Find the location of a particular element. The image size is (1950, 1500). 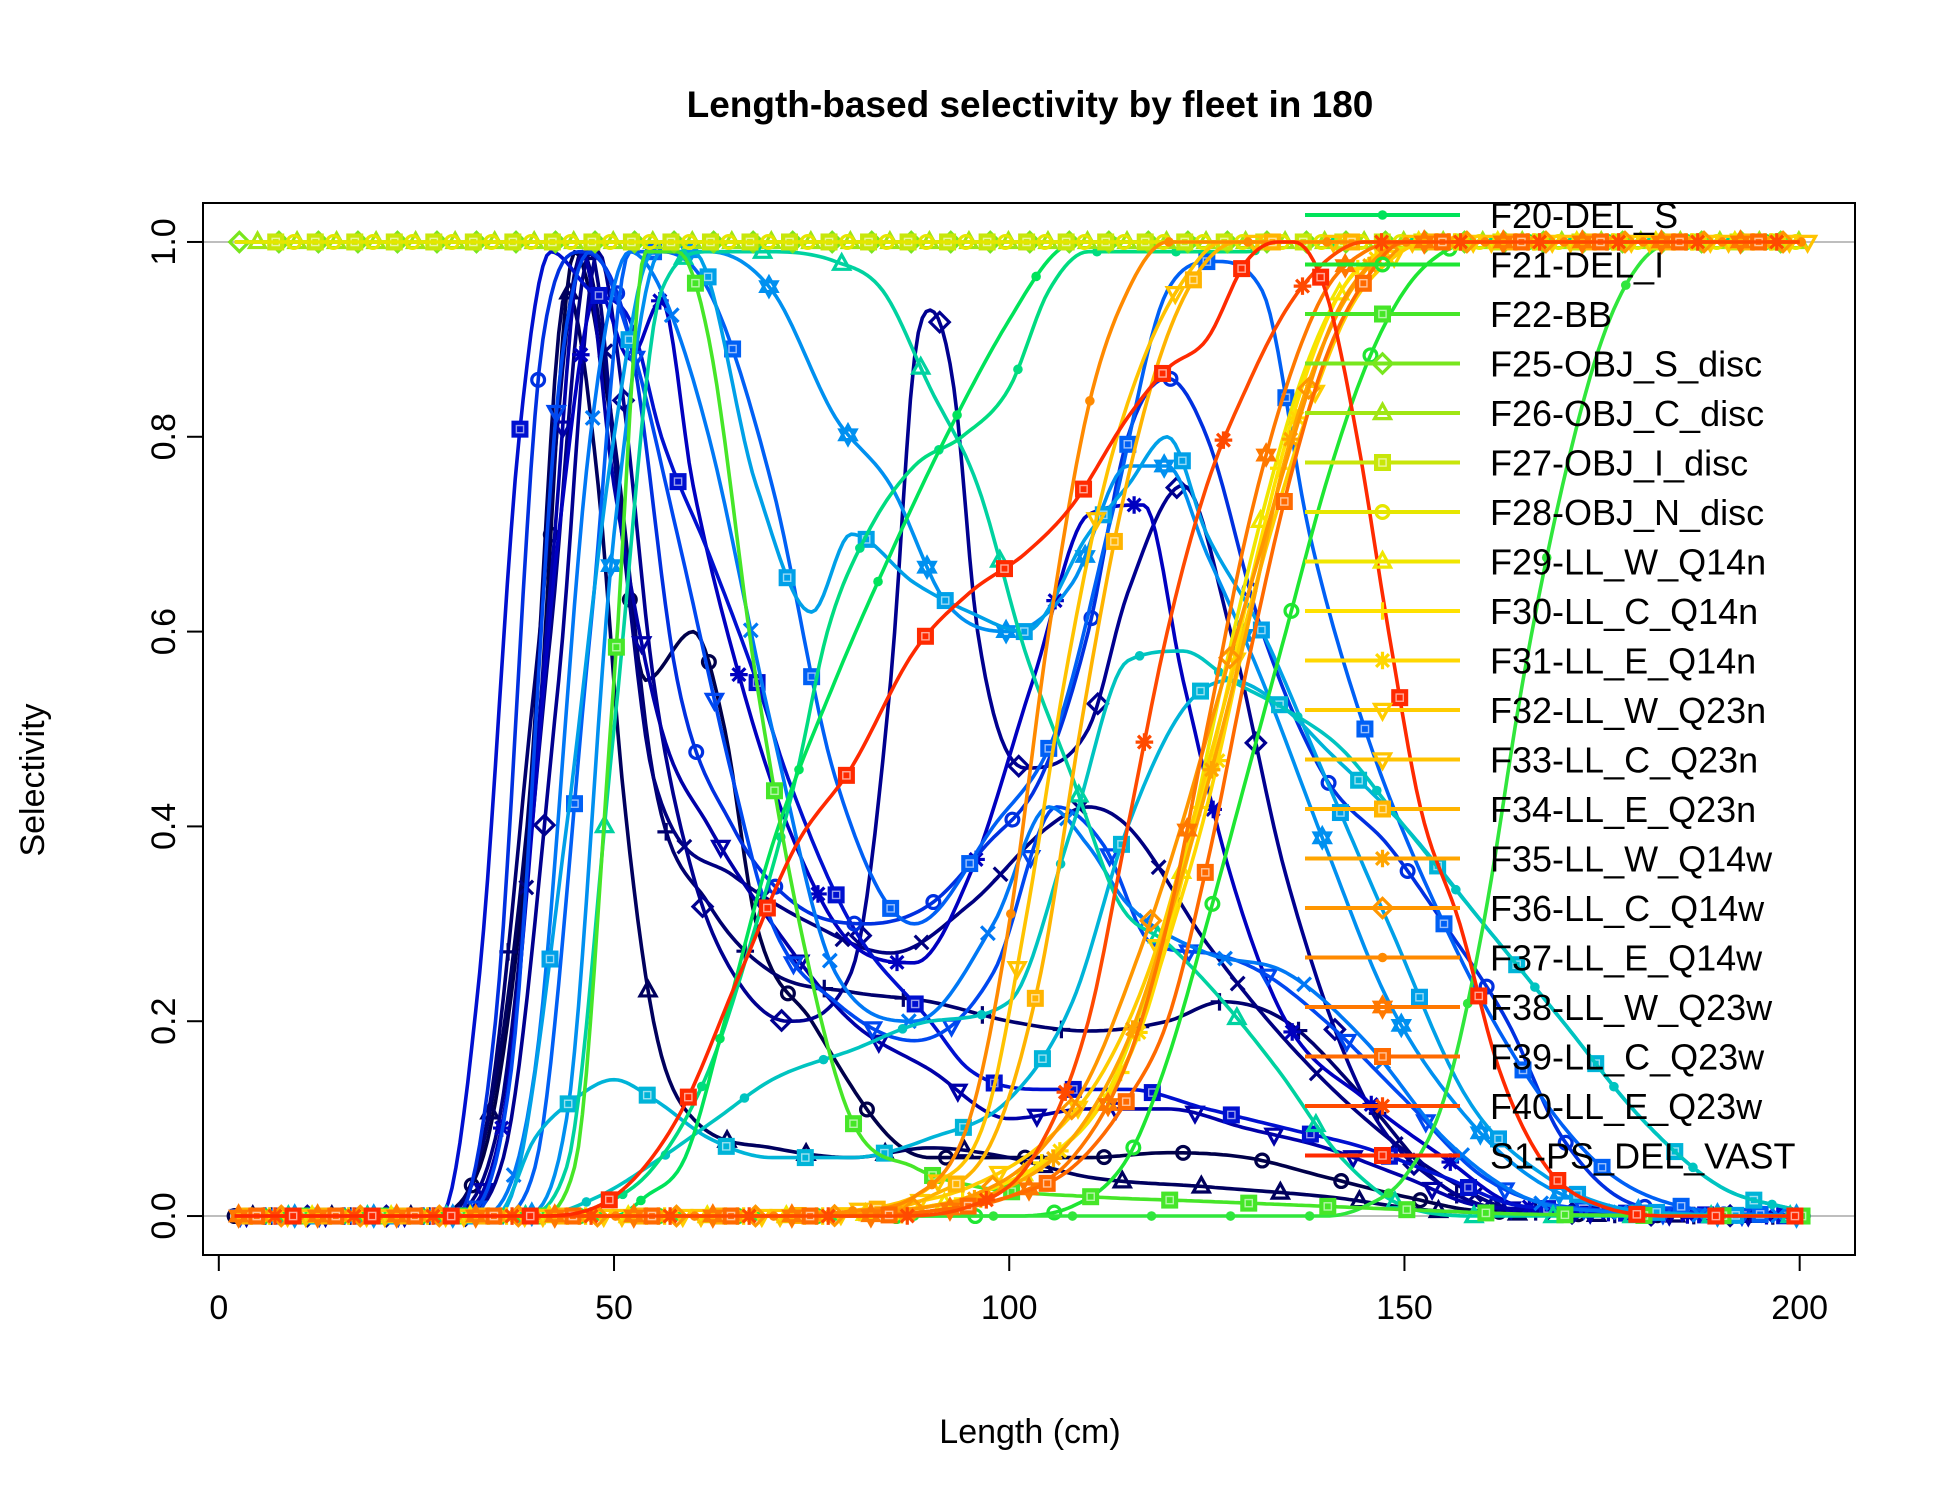

y-tick-label: 0.4 is located at coordinates (164, 826).